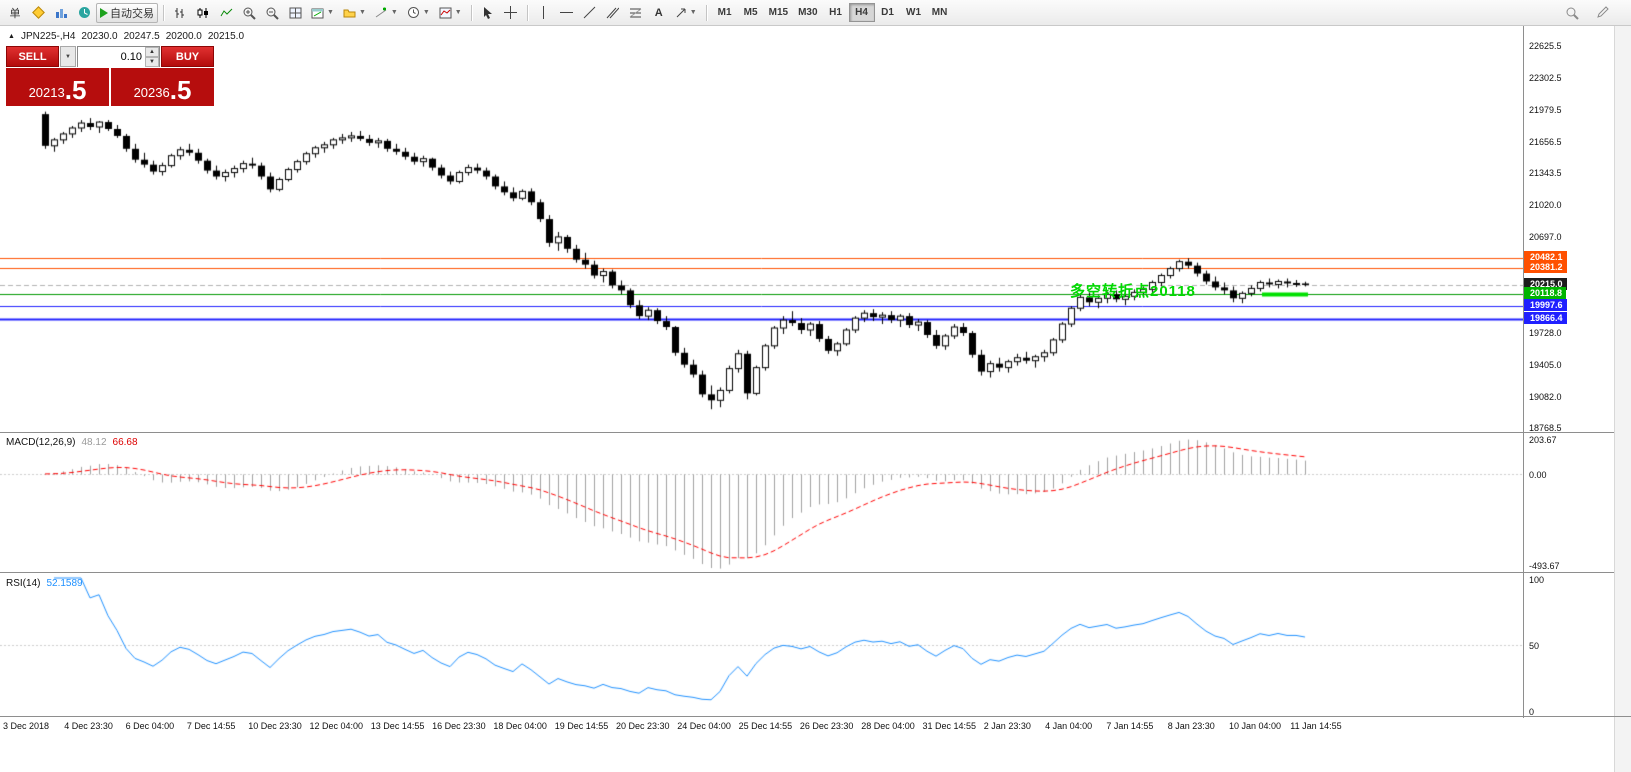 The image size is (1631, 772). What do you see at coordinates (125, 442) in the screenshot?
I see `macd-signal-value: 66.68` at bounding box center [125, 442].